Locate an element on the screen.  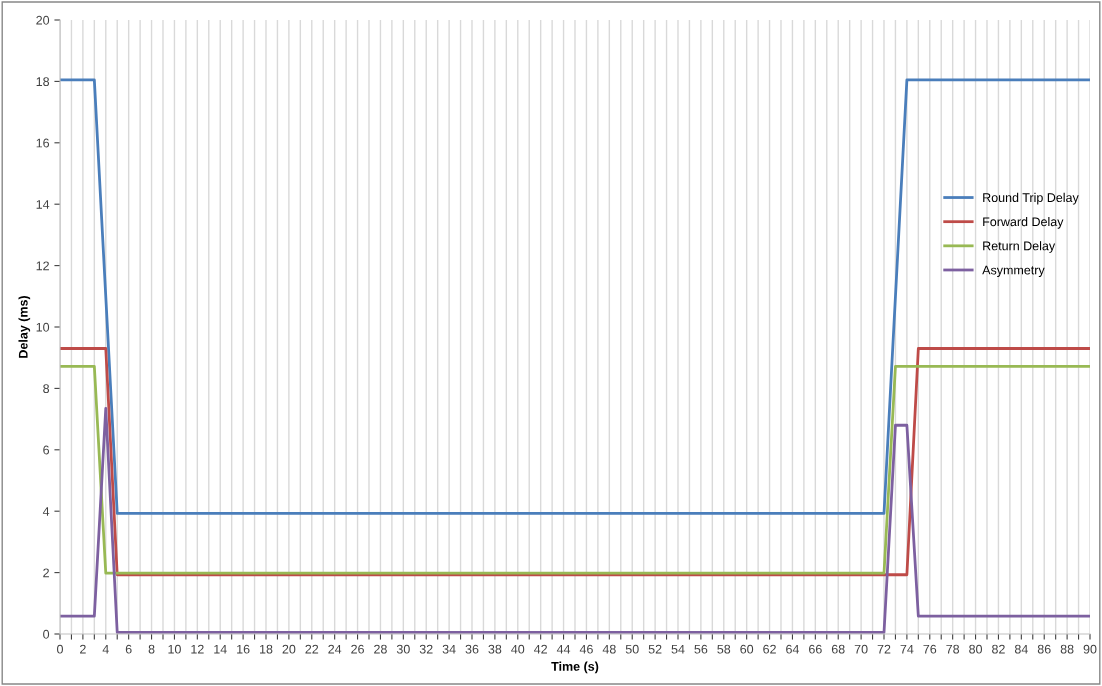
x-tick-label: 4 is located at coordinates (105, 649).